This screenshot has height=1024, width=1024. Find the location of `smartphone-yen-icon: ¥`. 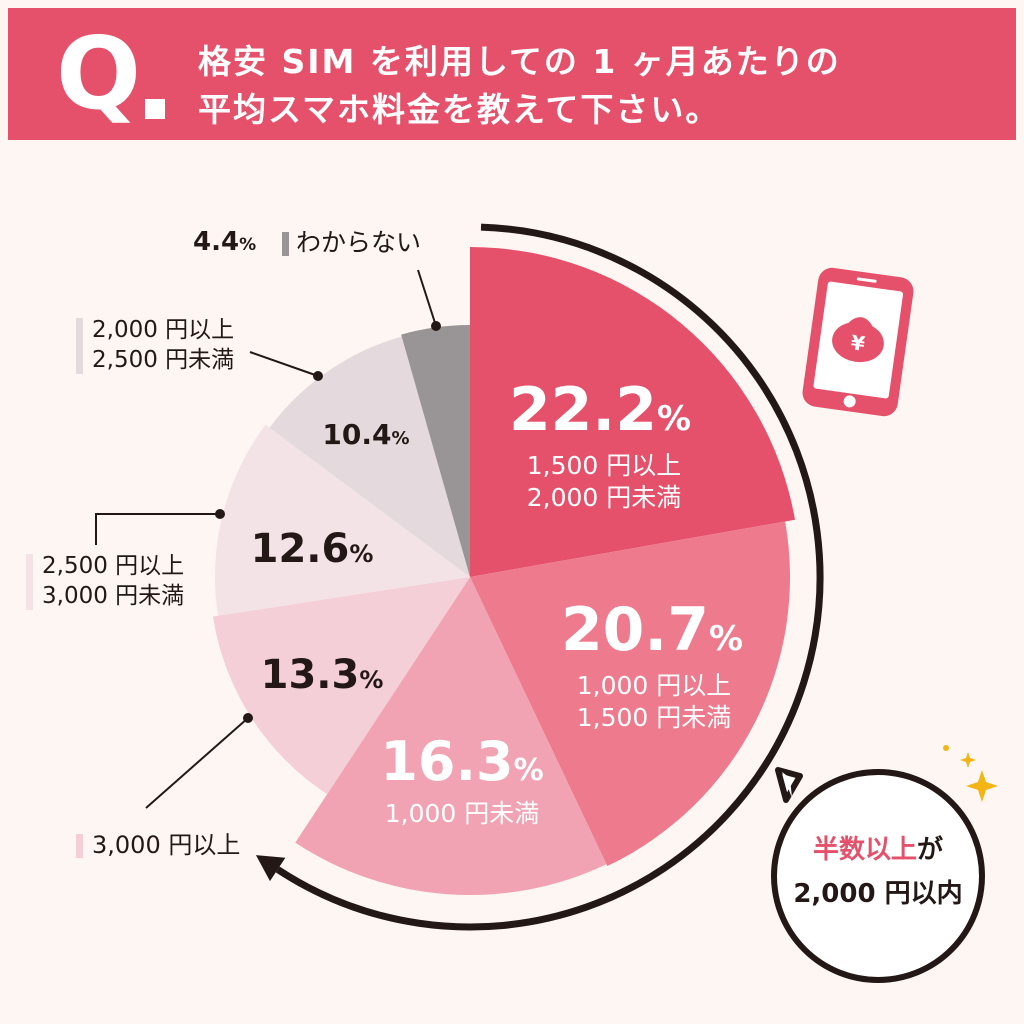

smartphone-yen-icon: ¥ is located at coordinates (858, 342).